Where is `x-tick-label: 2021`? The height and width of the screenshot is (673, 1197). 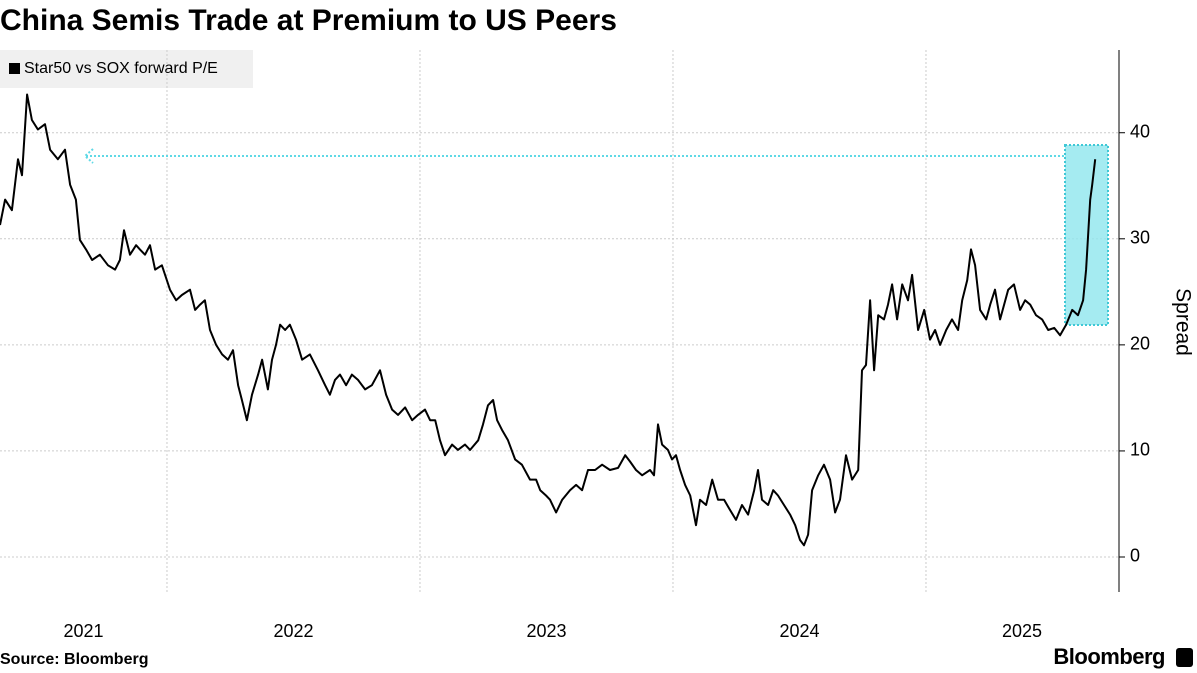 x-tick-label: 2021 is located at coordinates (83, 631).